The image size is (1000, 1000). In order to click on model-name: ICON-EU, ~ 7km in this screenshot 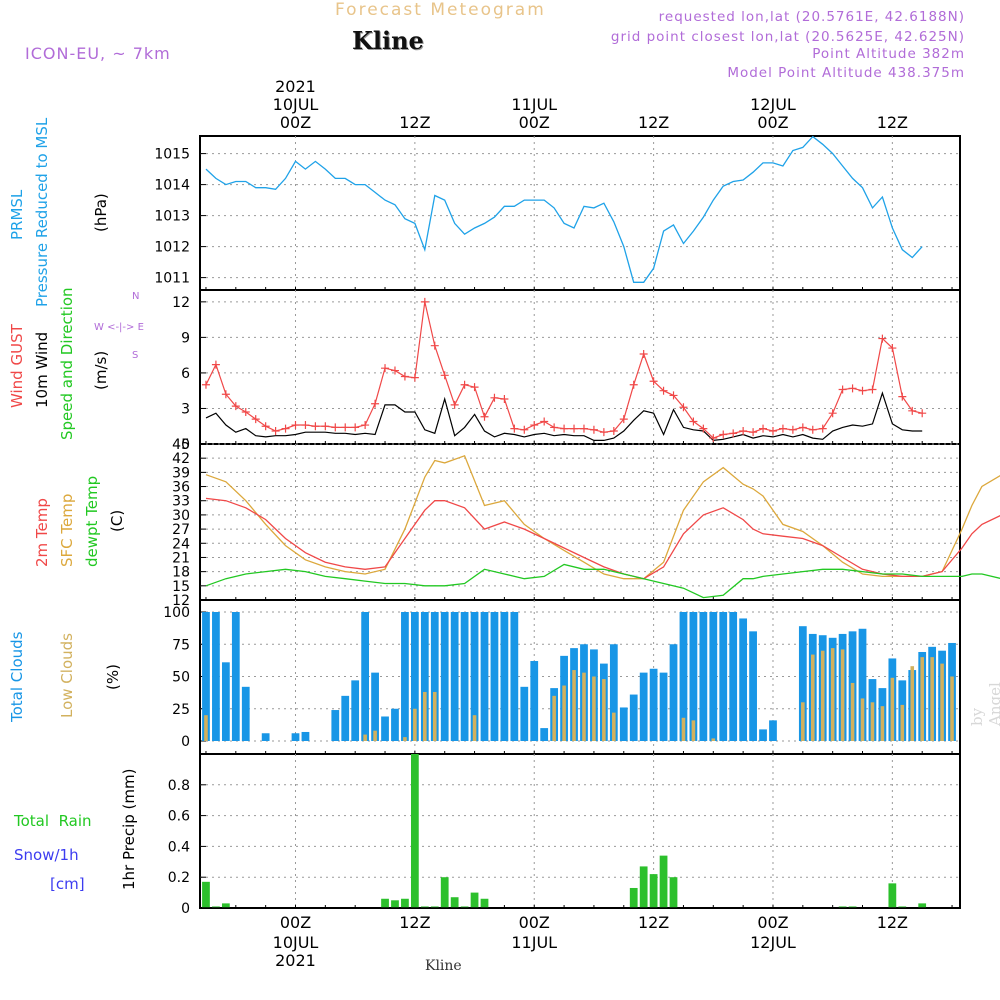, I will do `click(98, 53)`.